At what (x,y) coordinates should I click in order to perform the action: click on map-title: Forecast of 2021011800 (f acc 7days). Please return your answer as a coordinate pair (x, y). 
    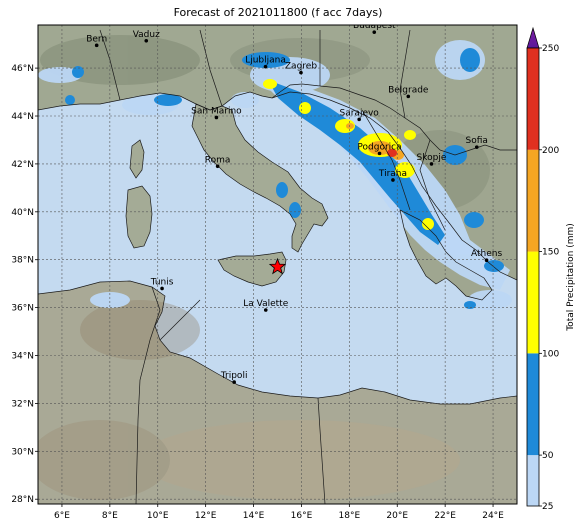
    Looking at the image, I should click on (278, 12).